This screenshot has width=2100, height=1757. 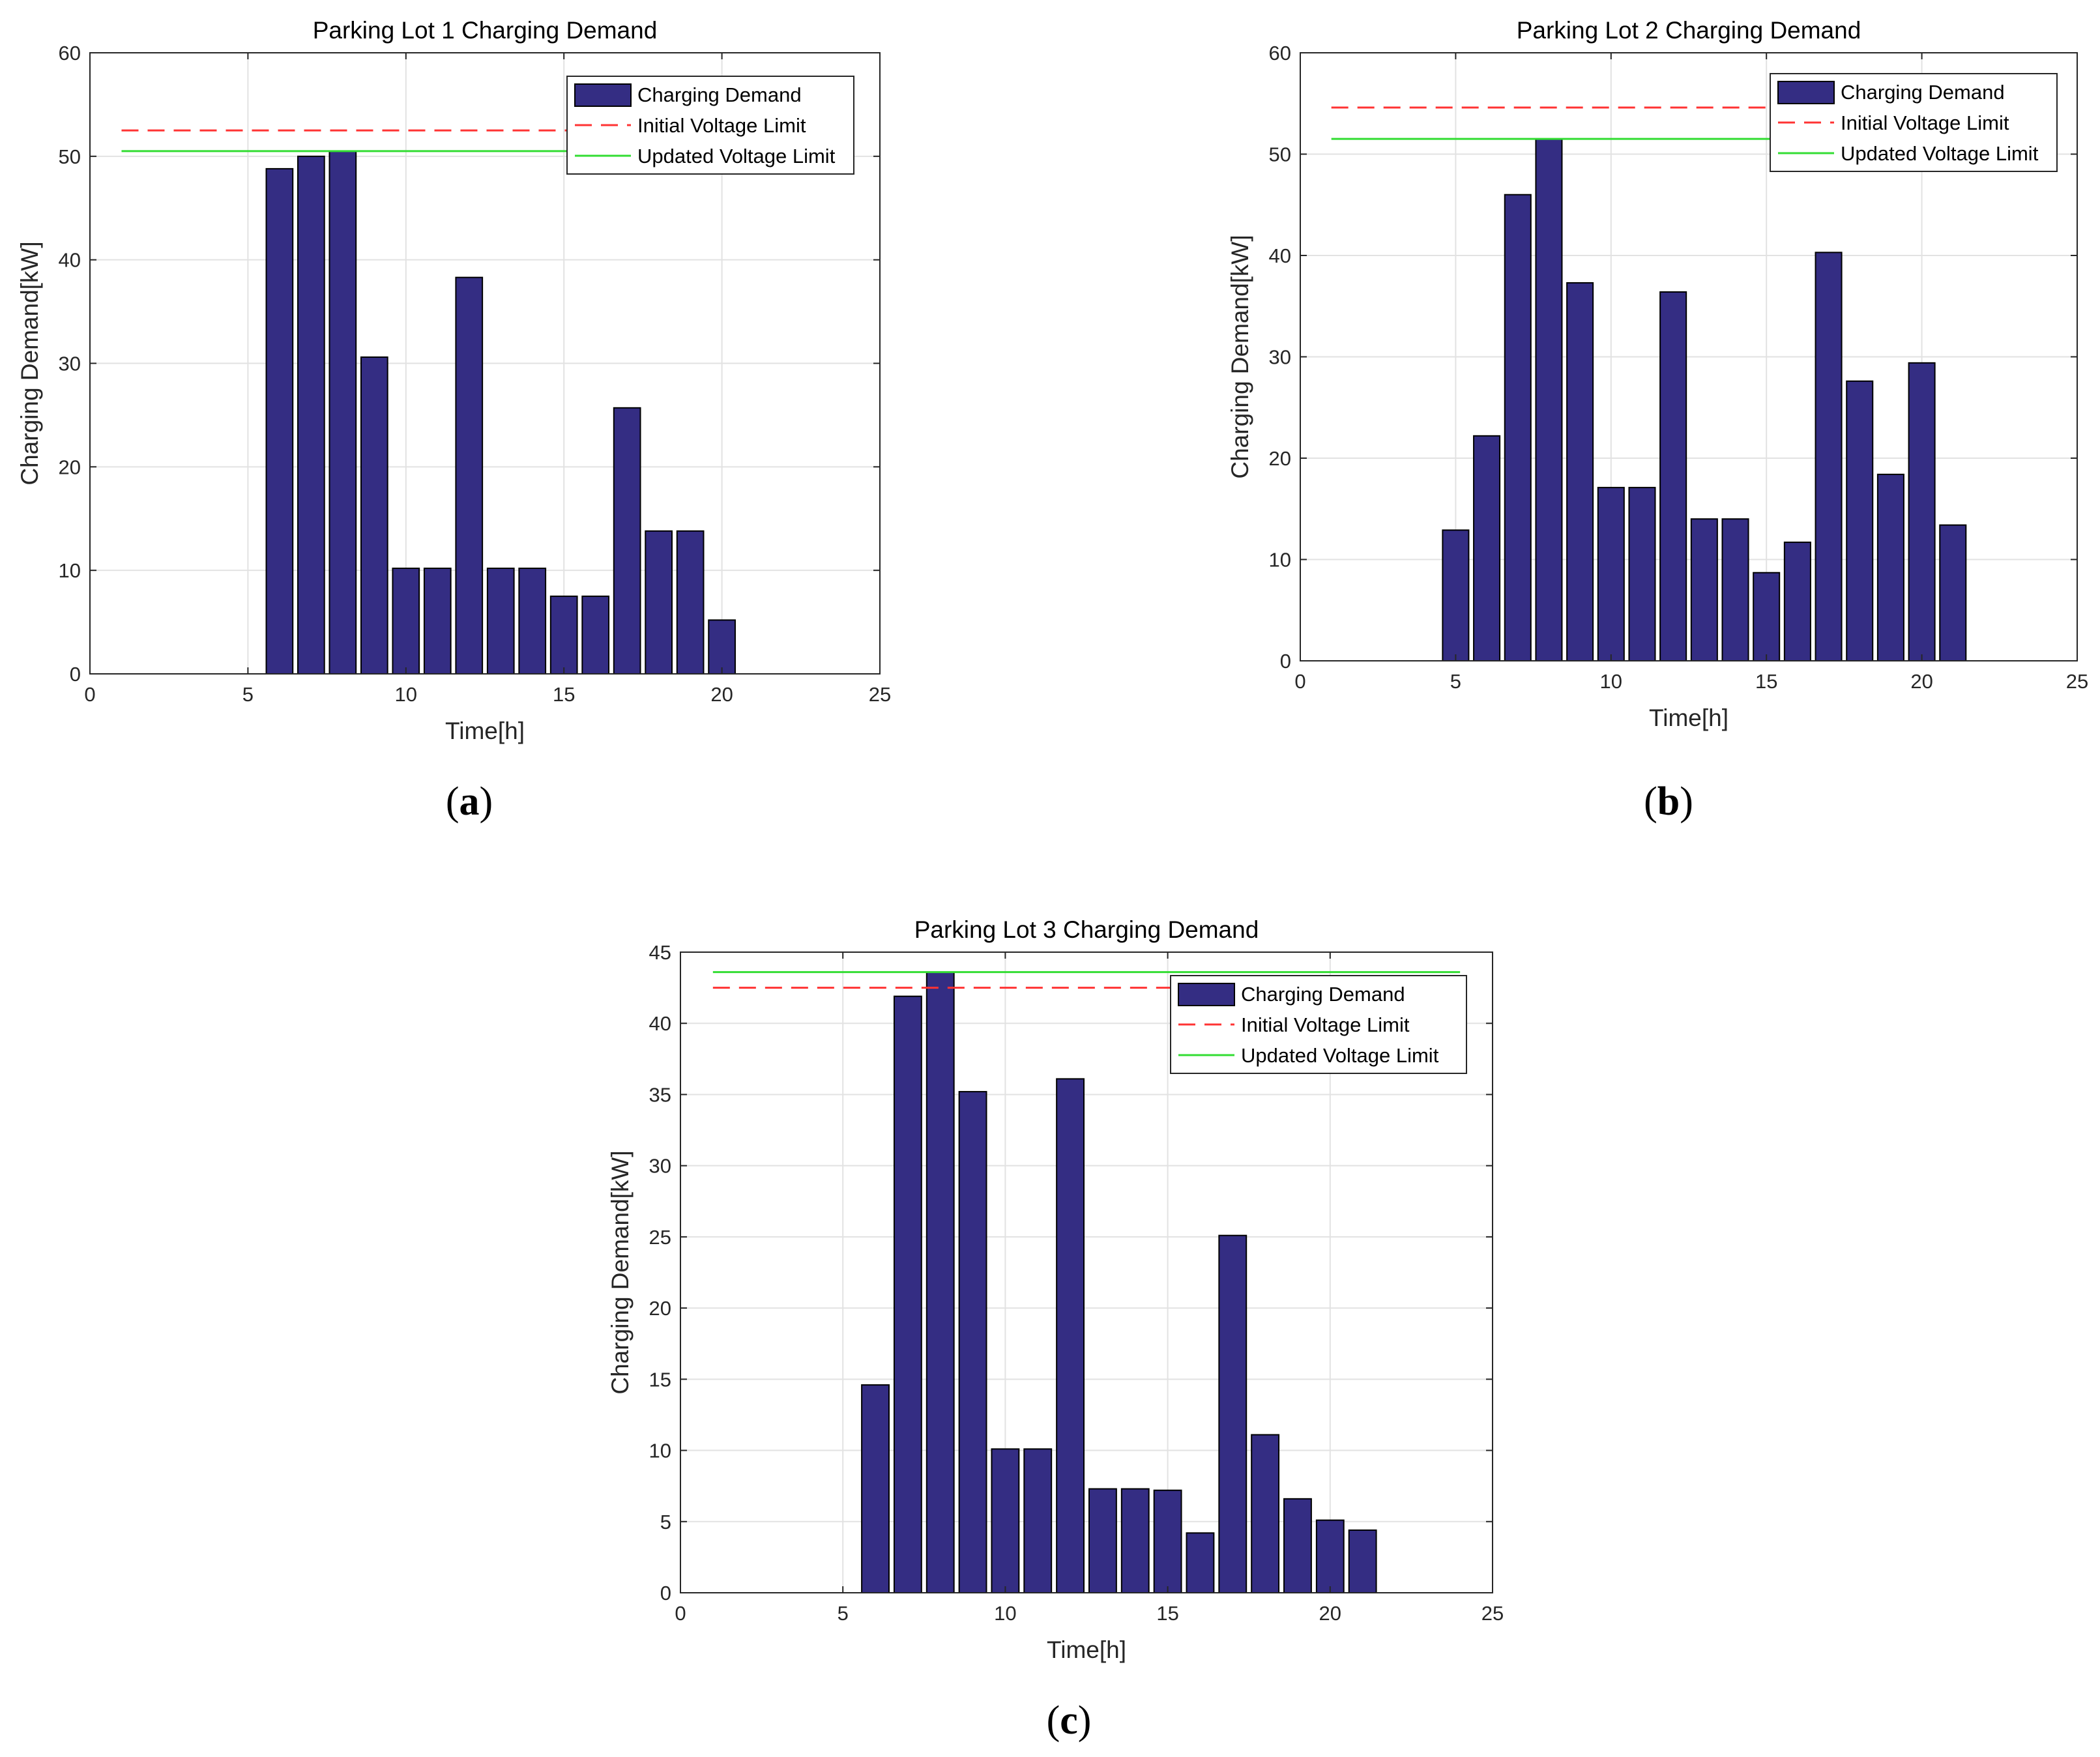 What do you see at coordinates (1086, 1272) in the screenshot?
I see `axes-box` at bounding box center [1086, 1272].